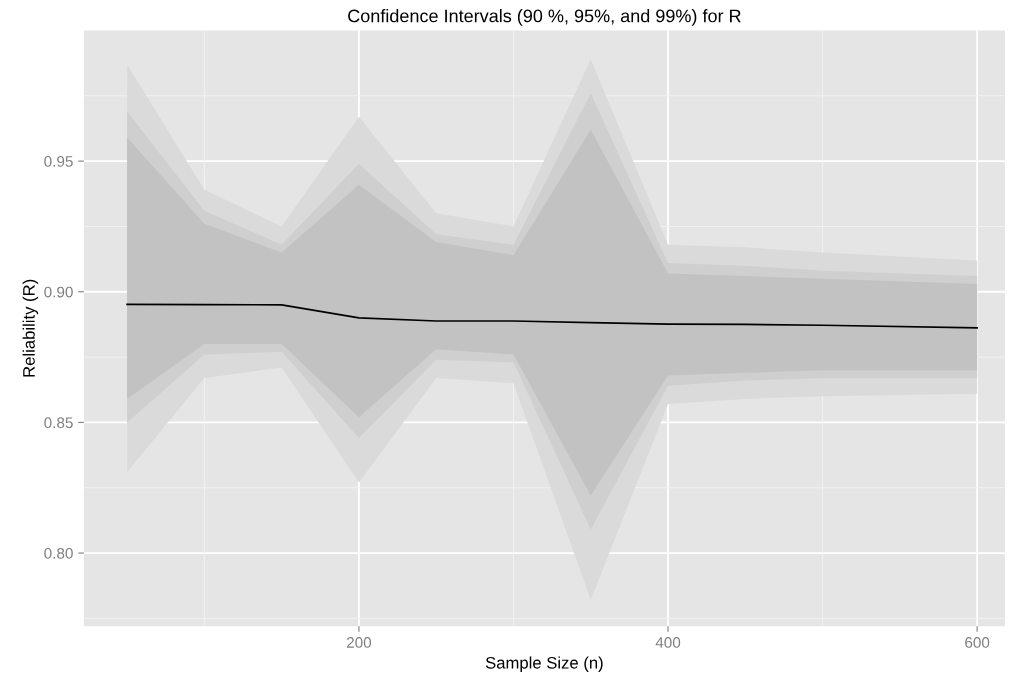 The image size is (1010, 677). I want to click on y-axis-title: Reliability (R), so click(30, 328).